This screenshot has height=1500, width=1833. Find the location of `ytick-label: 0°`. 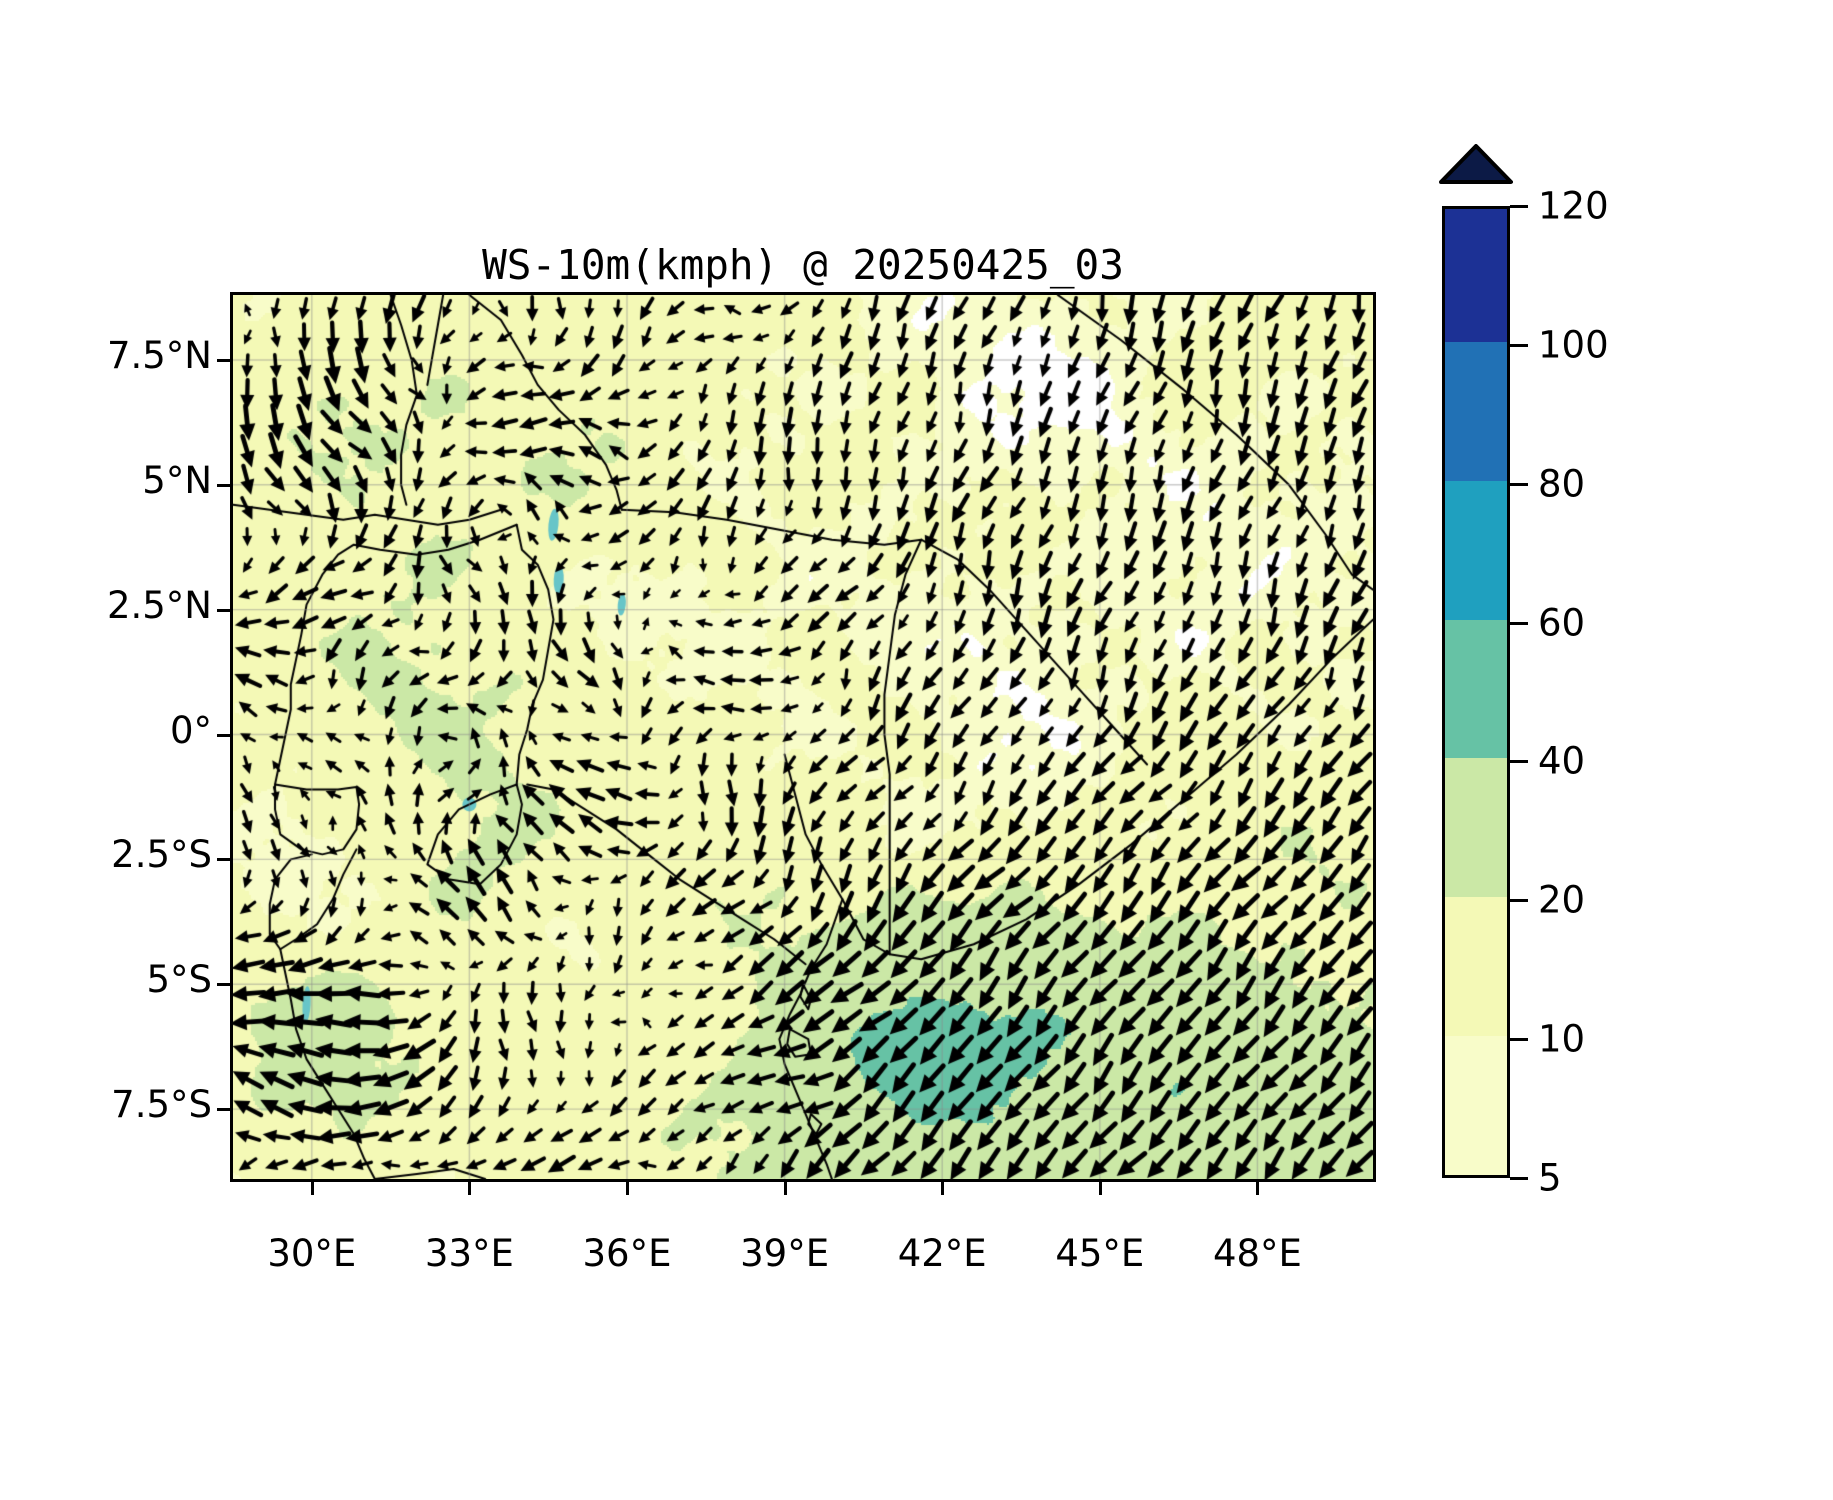

ytick-label: 0° is located at coordinates (190, 730).